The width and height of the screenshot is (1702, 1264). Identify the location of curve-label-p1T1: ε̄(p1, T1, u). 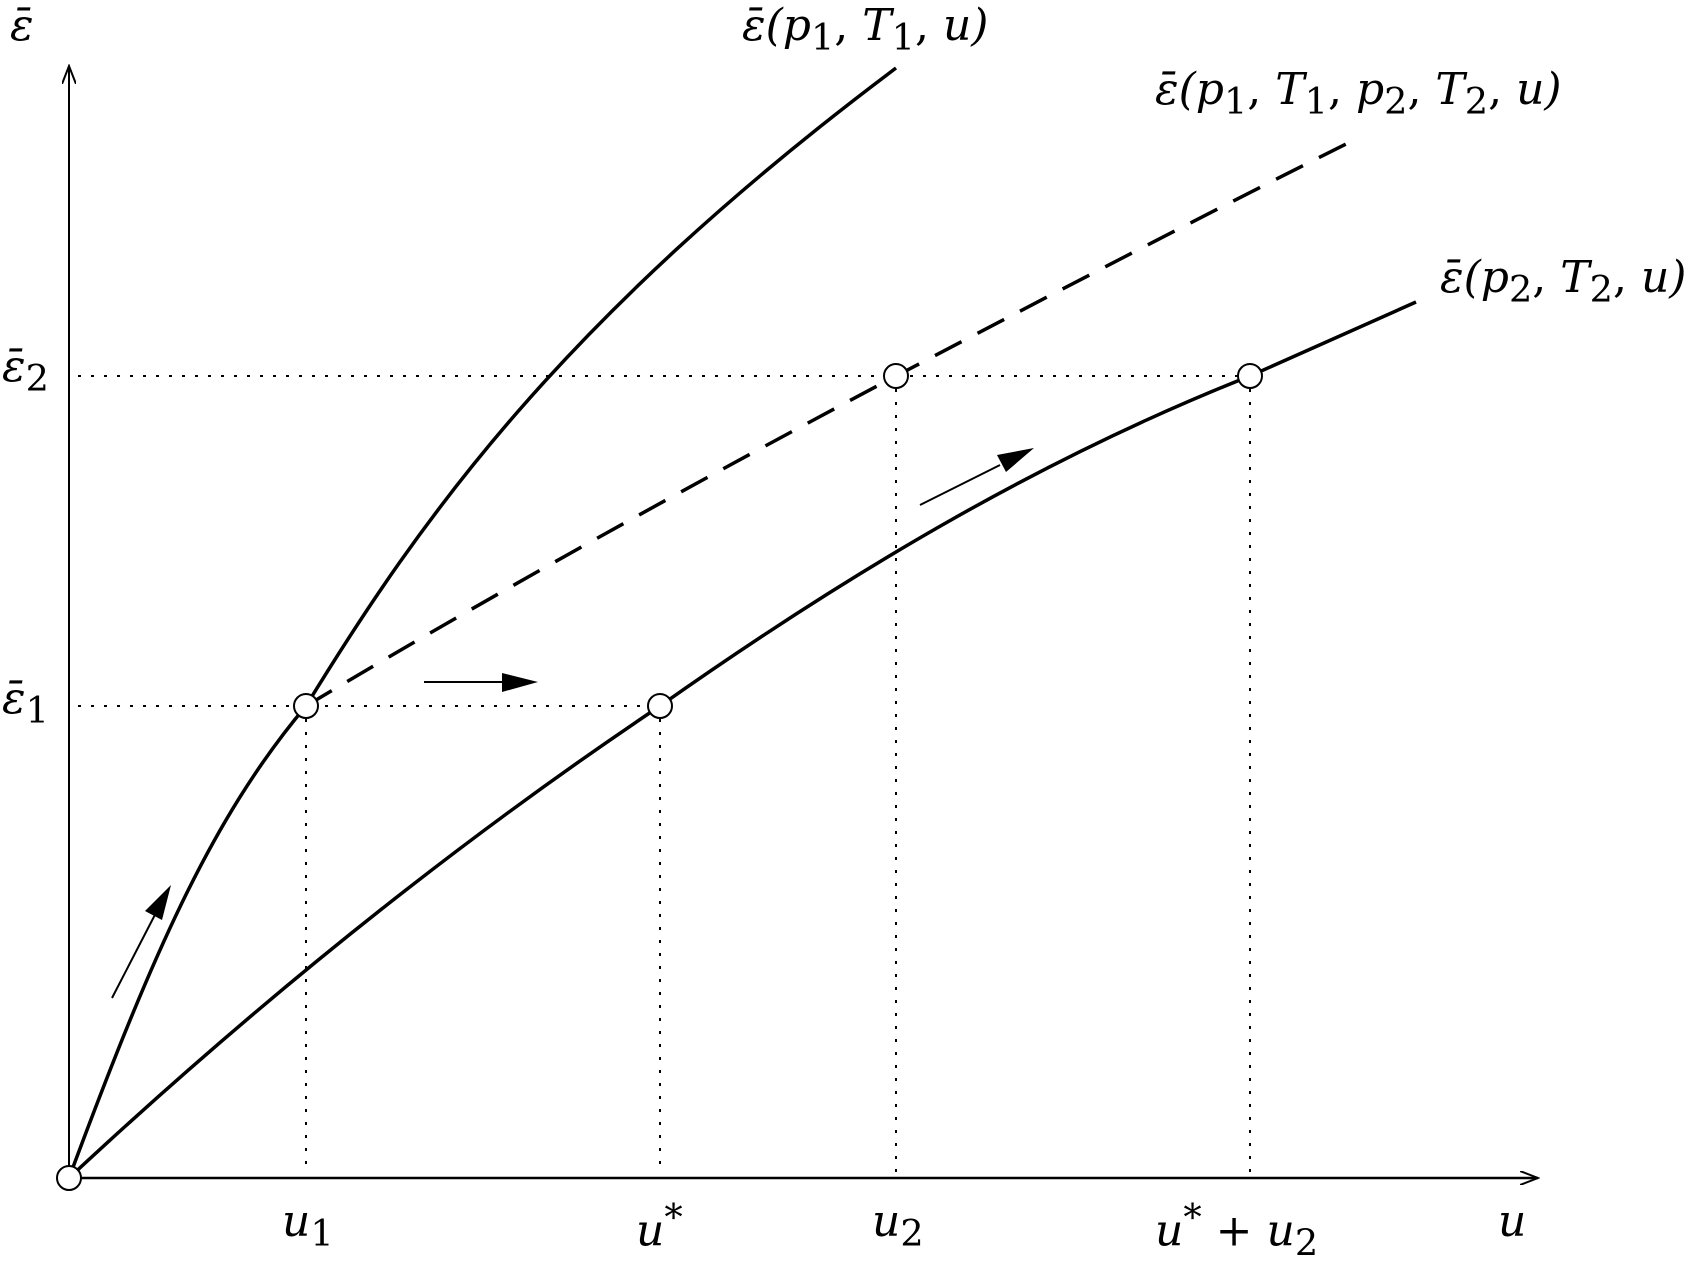
(865, 29).